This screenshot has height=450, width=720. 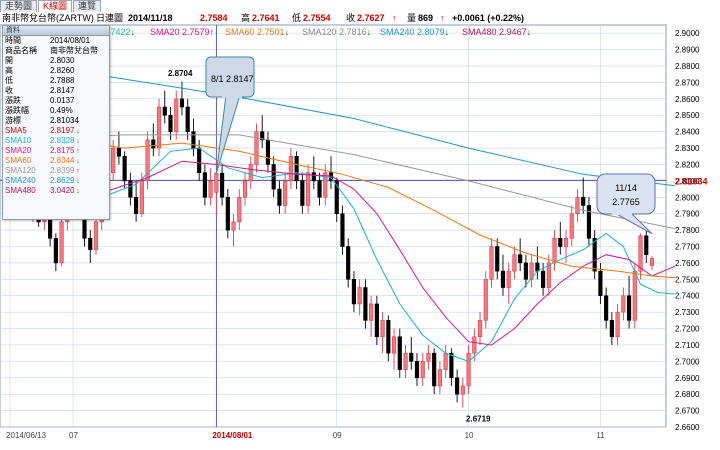 I want to click on tab-kline: K線圖, so click(x=55, y=6).